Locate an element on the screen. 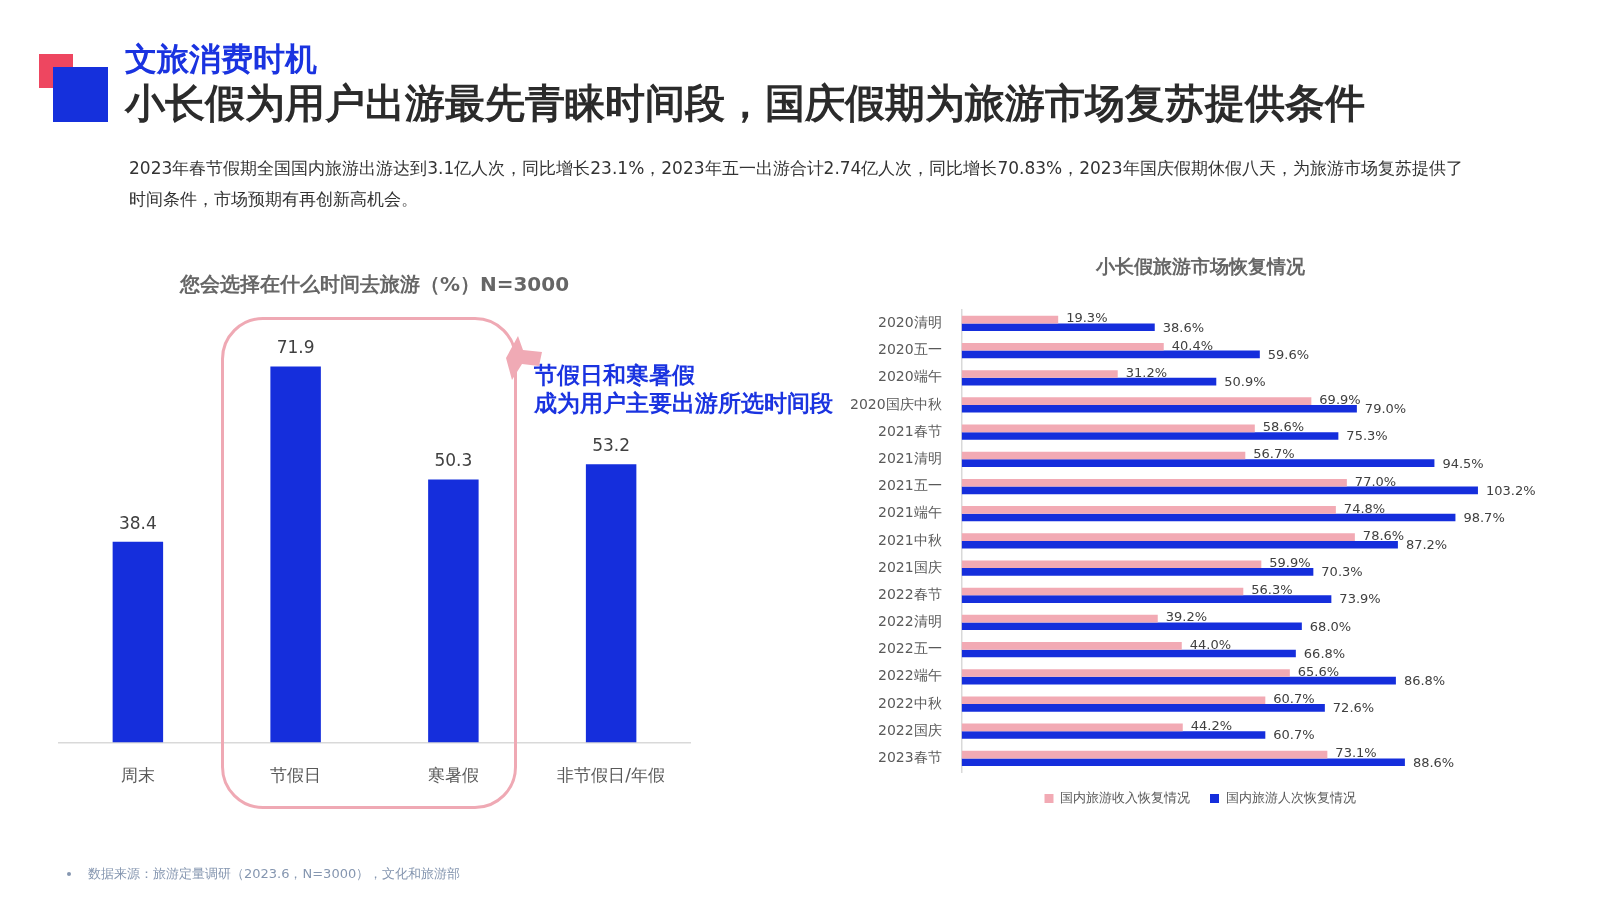 The width and height of the screenshot is (1600, 900). text: 文旅消费时机 is located at coordinates (221, 59).